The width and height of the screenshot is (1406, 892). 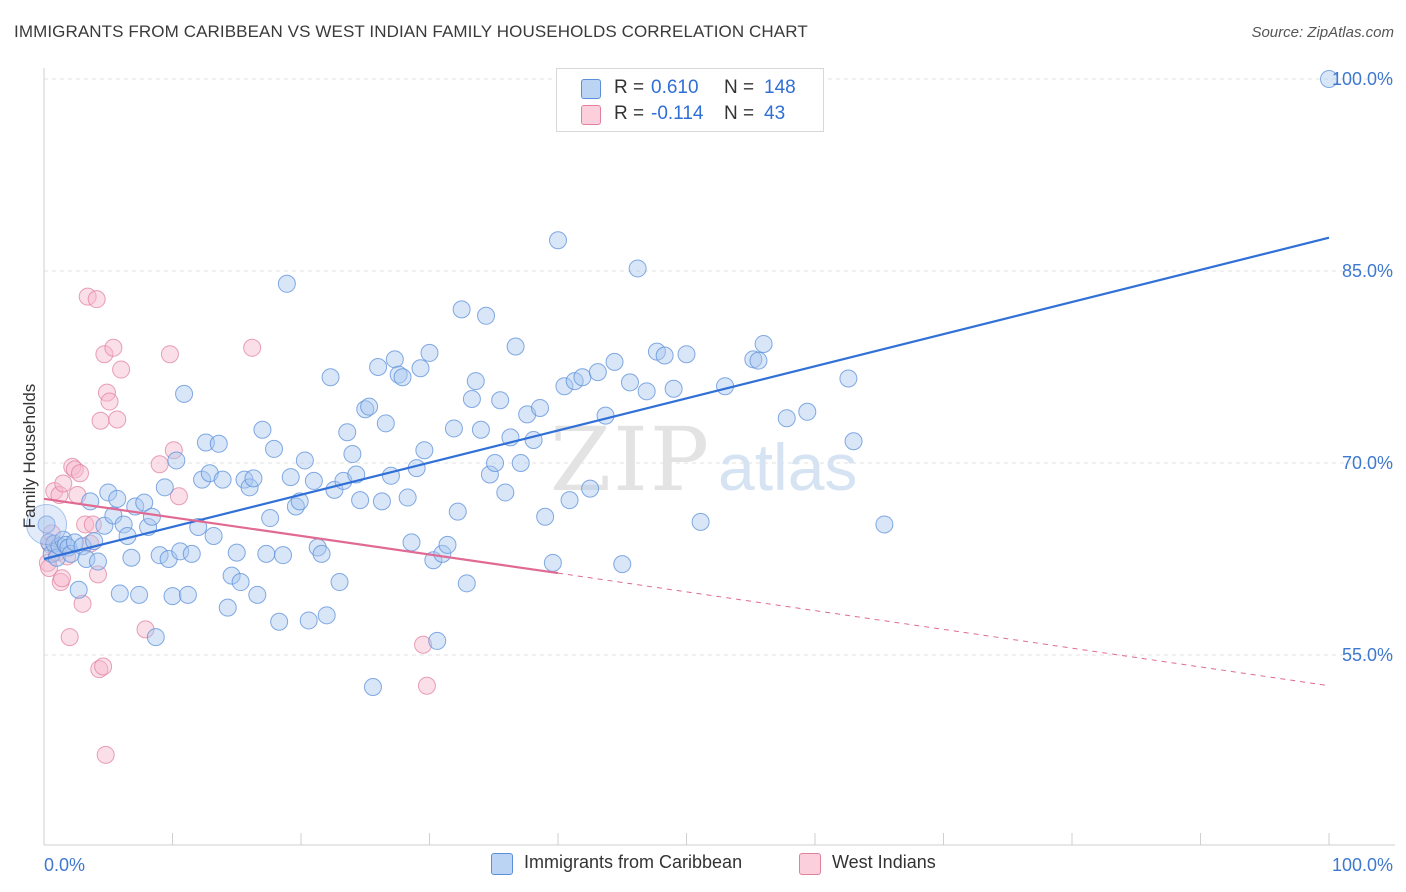 What do you see at coordinates (1367, 655) in the screenshot?
I see `y-tick-label: 55.0%` at bounding box center [1367, 655].